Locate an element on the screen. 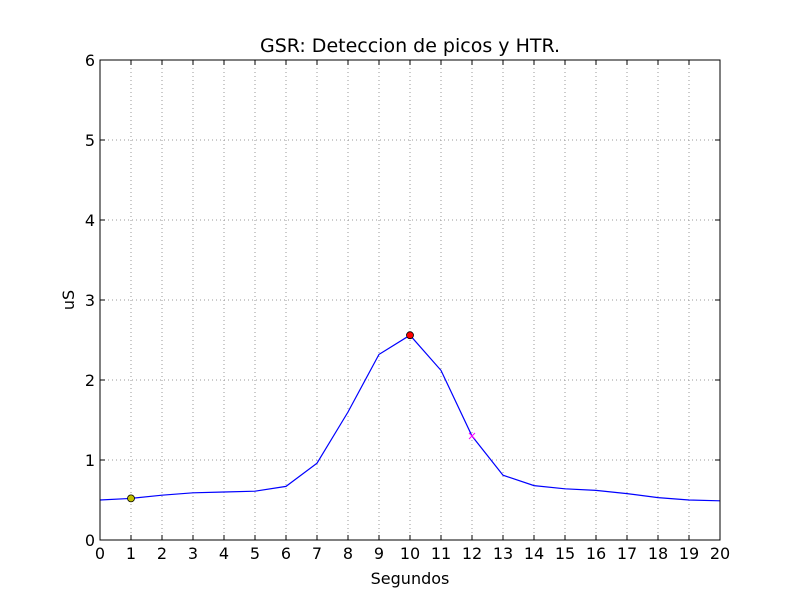 The width and height of the screenshot is (800, 600). y-axis-label: uS is located at coordinates (68, 300).